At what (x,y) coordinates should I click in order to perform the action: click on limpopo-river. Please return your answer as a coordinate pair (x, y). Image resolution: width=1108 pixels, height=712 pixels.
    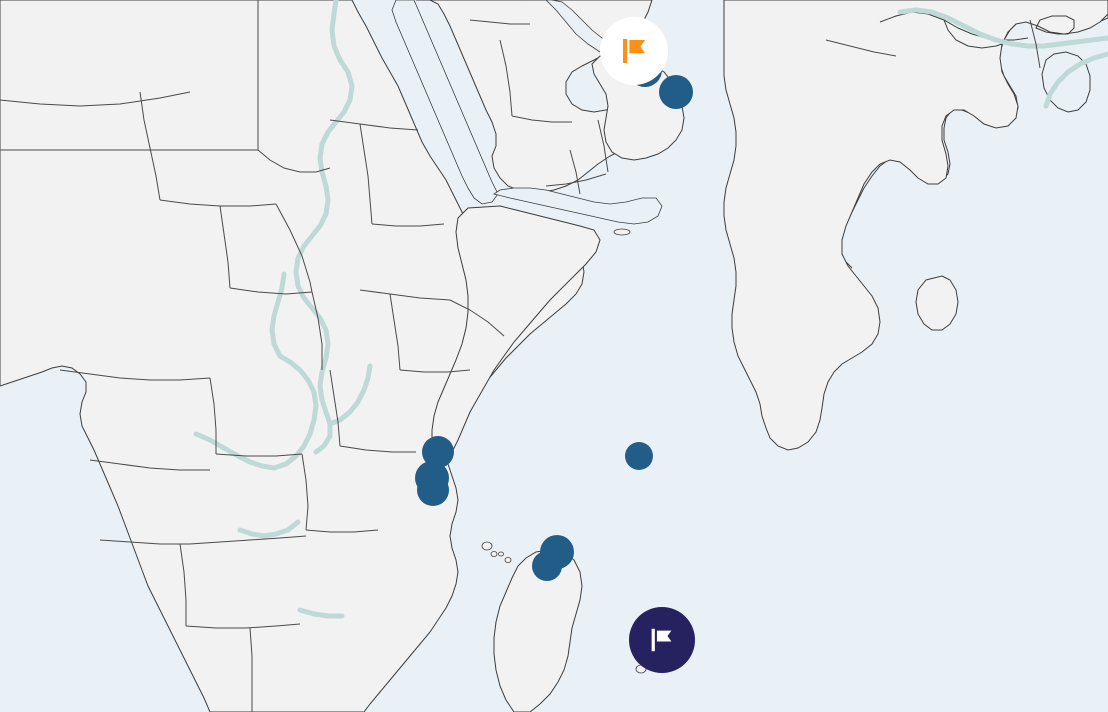
    Looking at the image, I should click on (321, 613).